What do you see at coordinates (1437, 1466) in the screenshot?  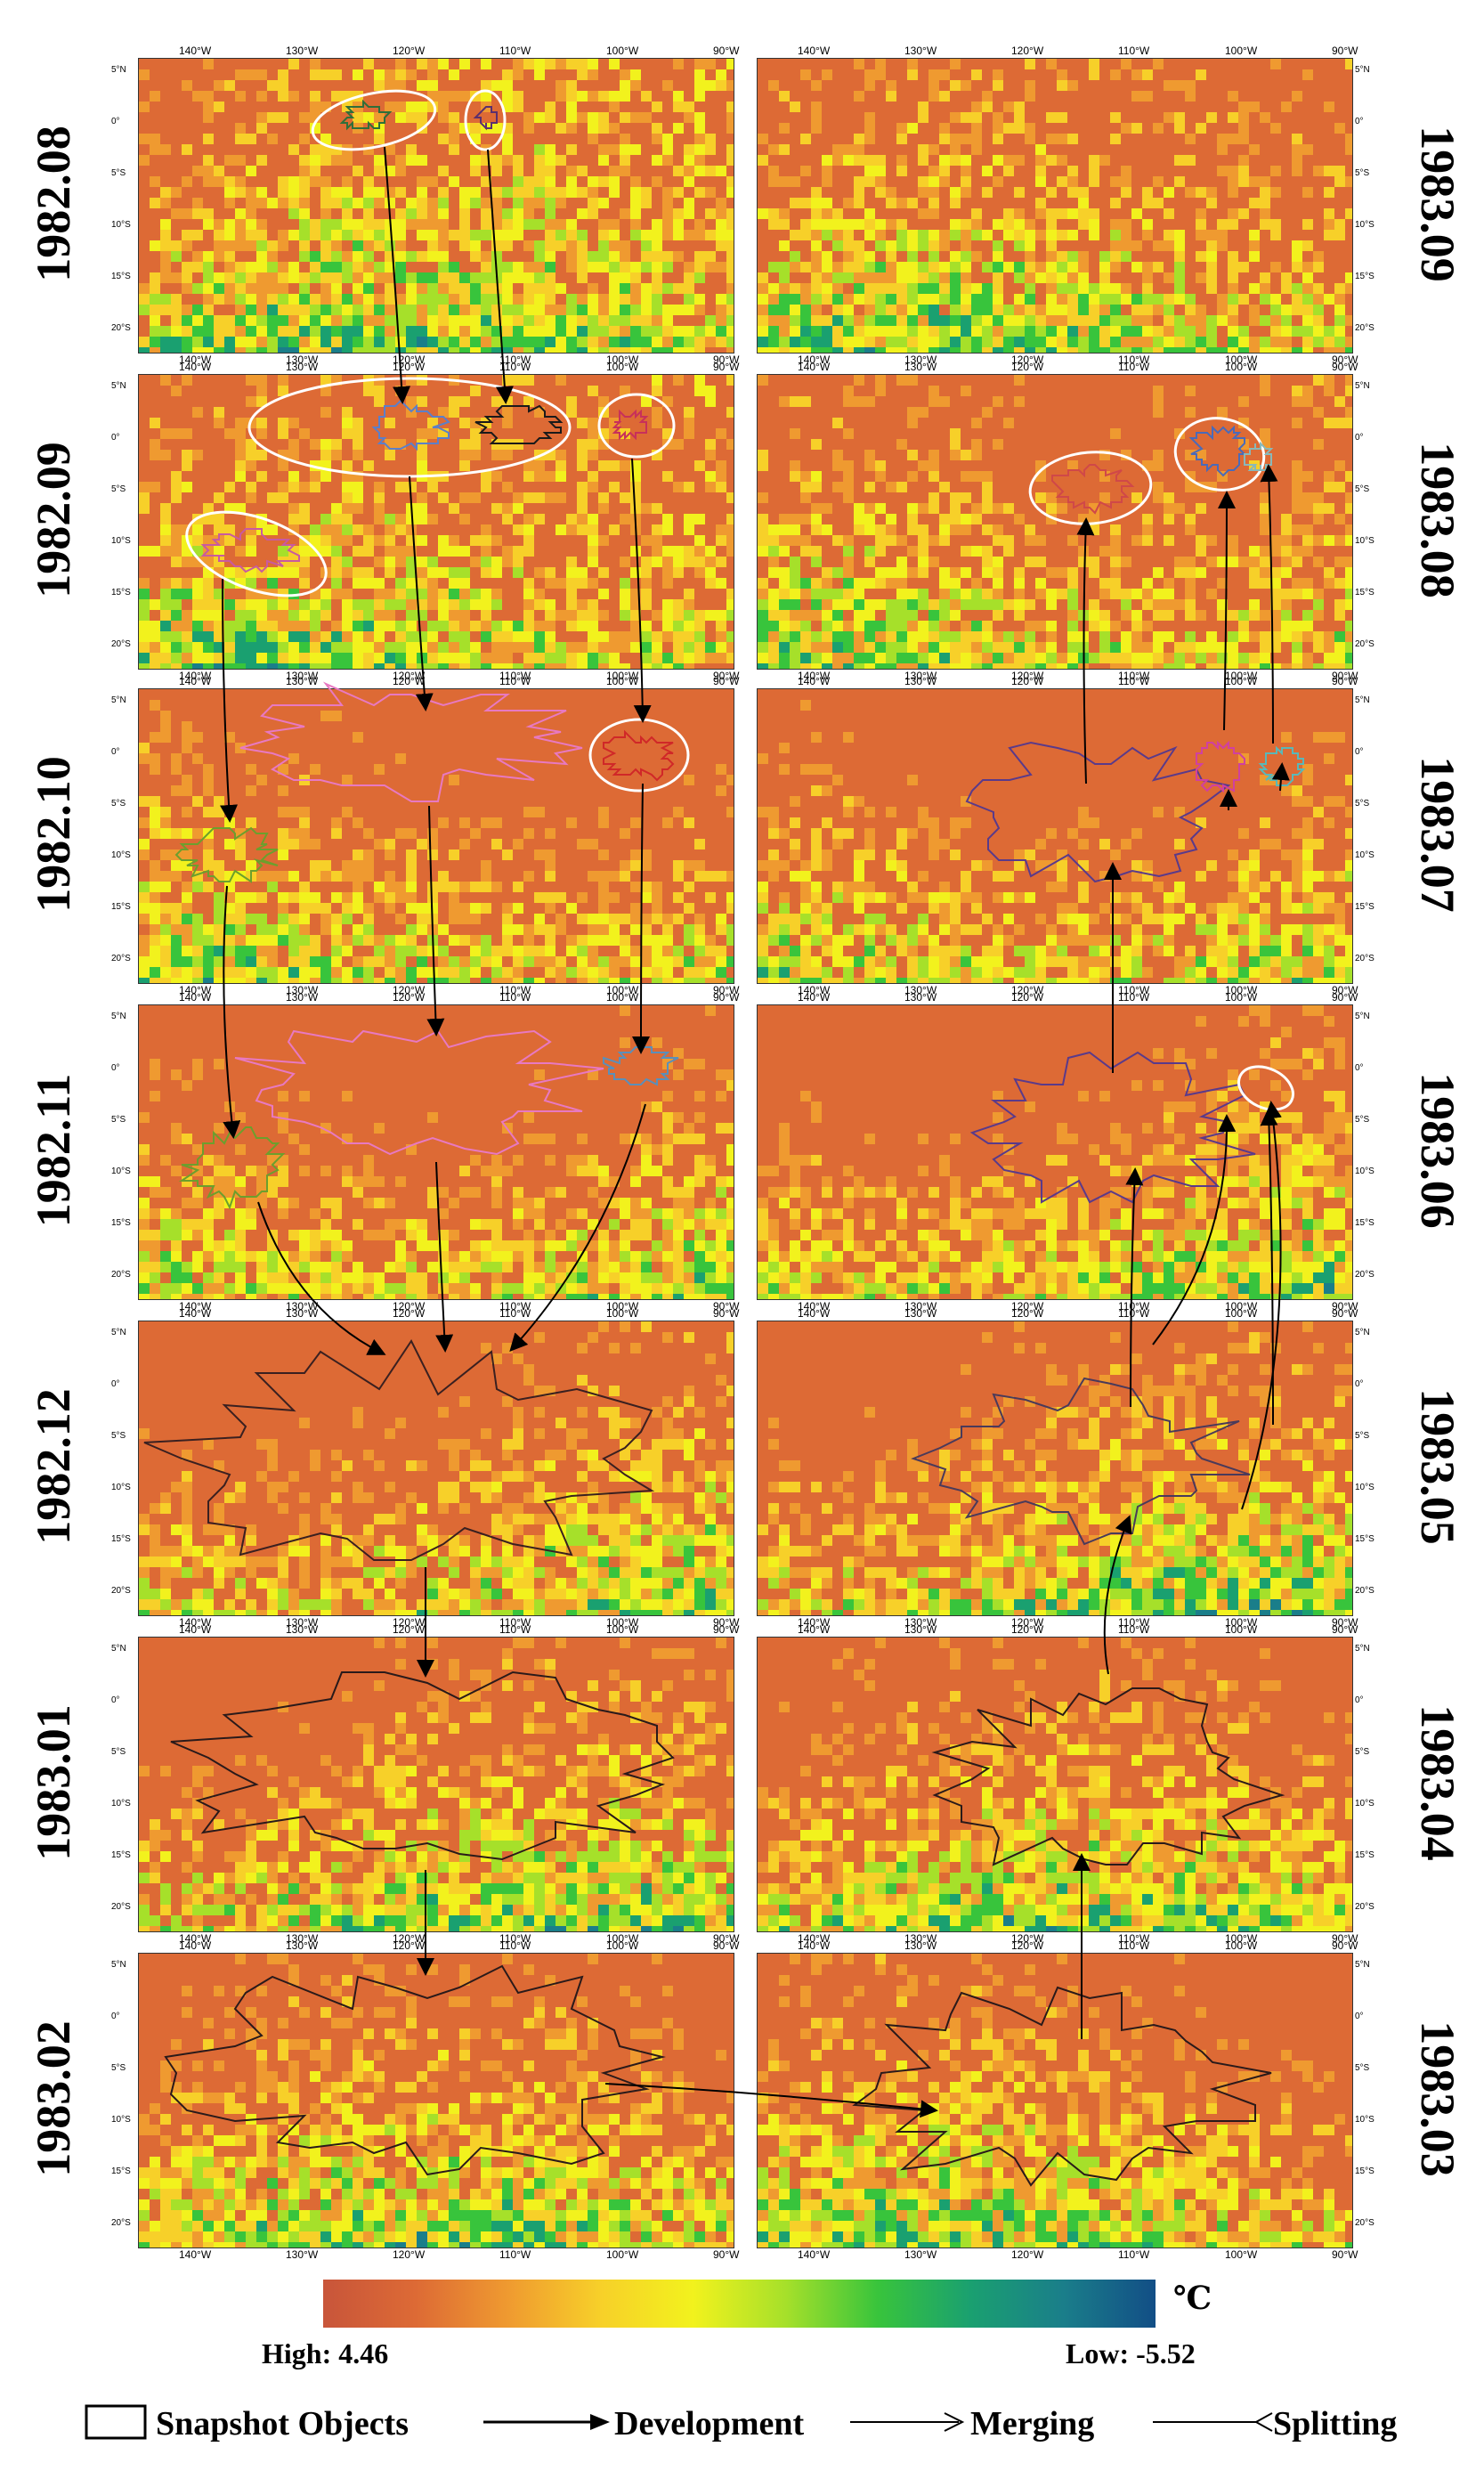 I see `panel-date-label: 1983.05` at bounding box center [1437, 1466].